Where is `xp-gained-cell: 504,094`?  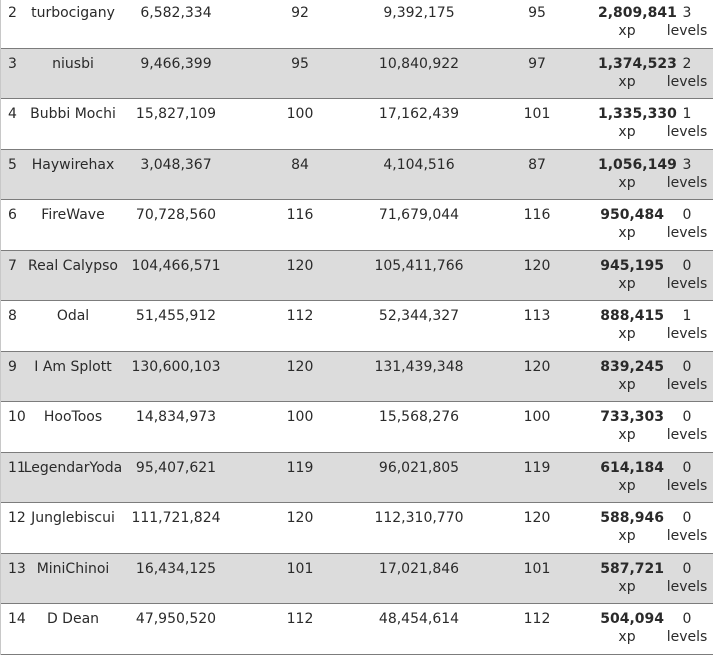
xp-gained-cell: 504,094 is located at coordinates (632, 619).